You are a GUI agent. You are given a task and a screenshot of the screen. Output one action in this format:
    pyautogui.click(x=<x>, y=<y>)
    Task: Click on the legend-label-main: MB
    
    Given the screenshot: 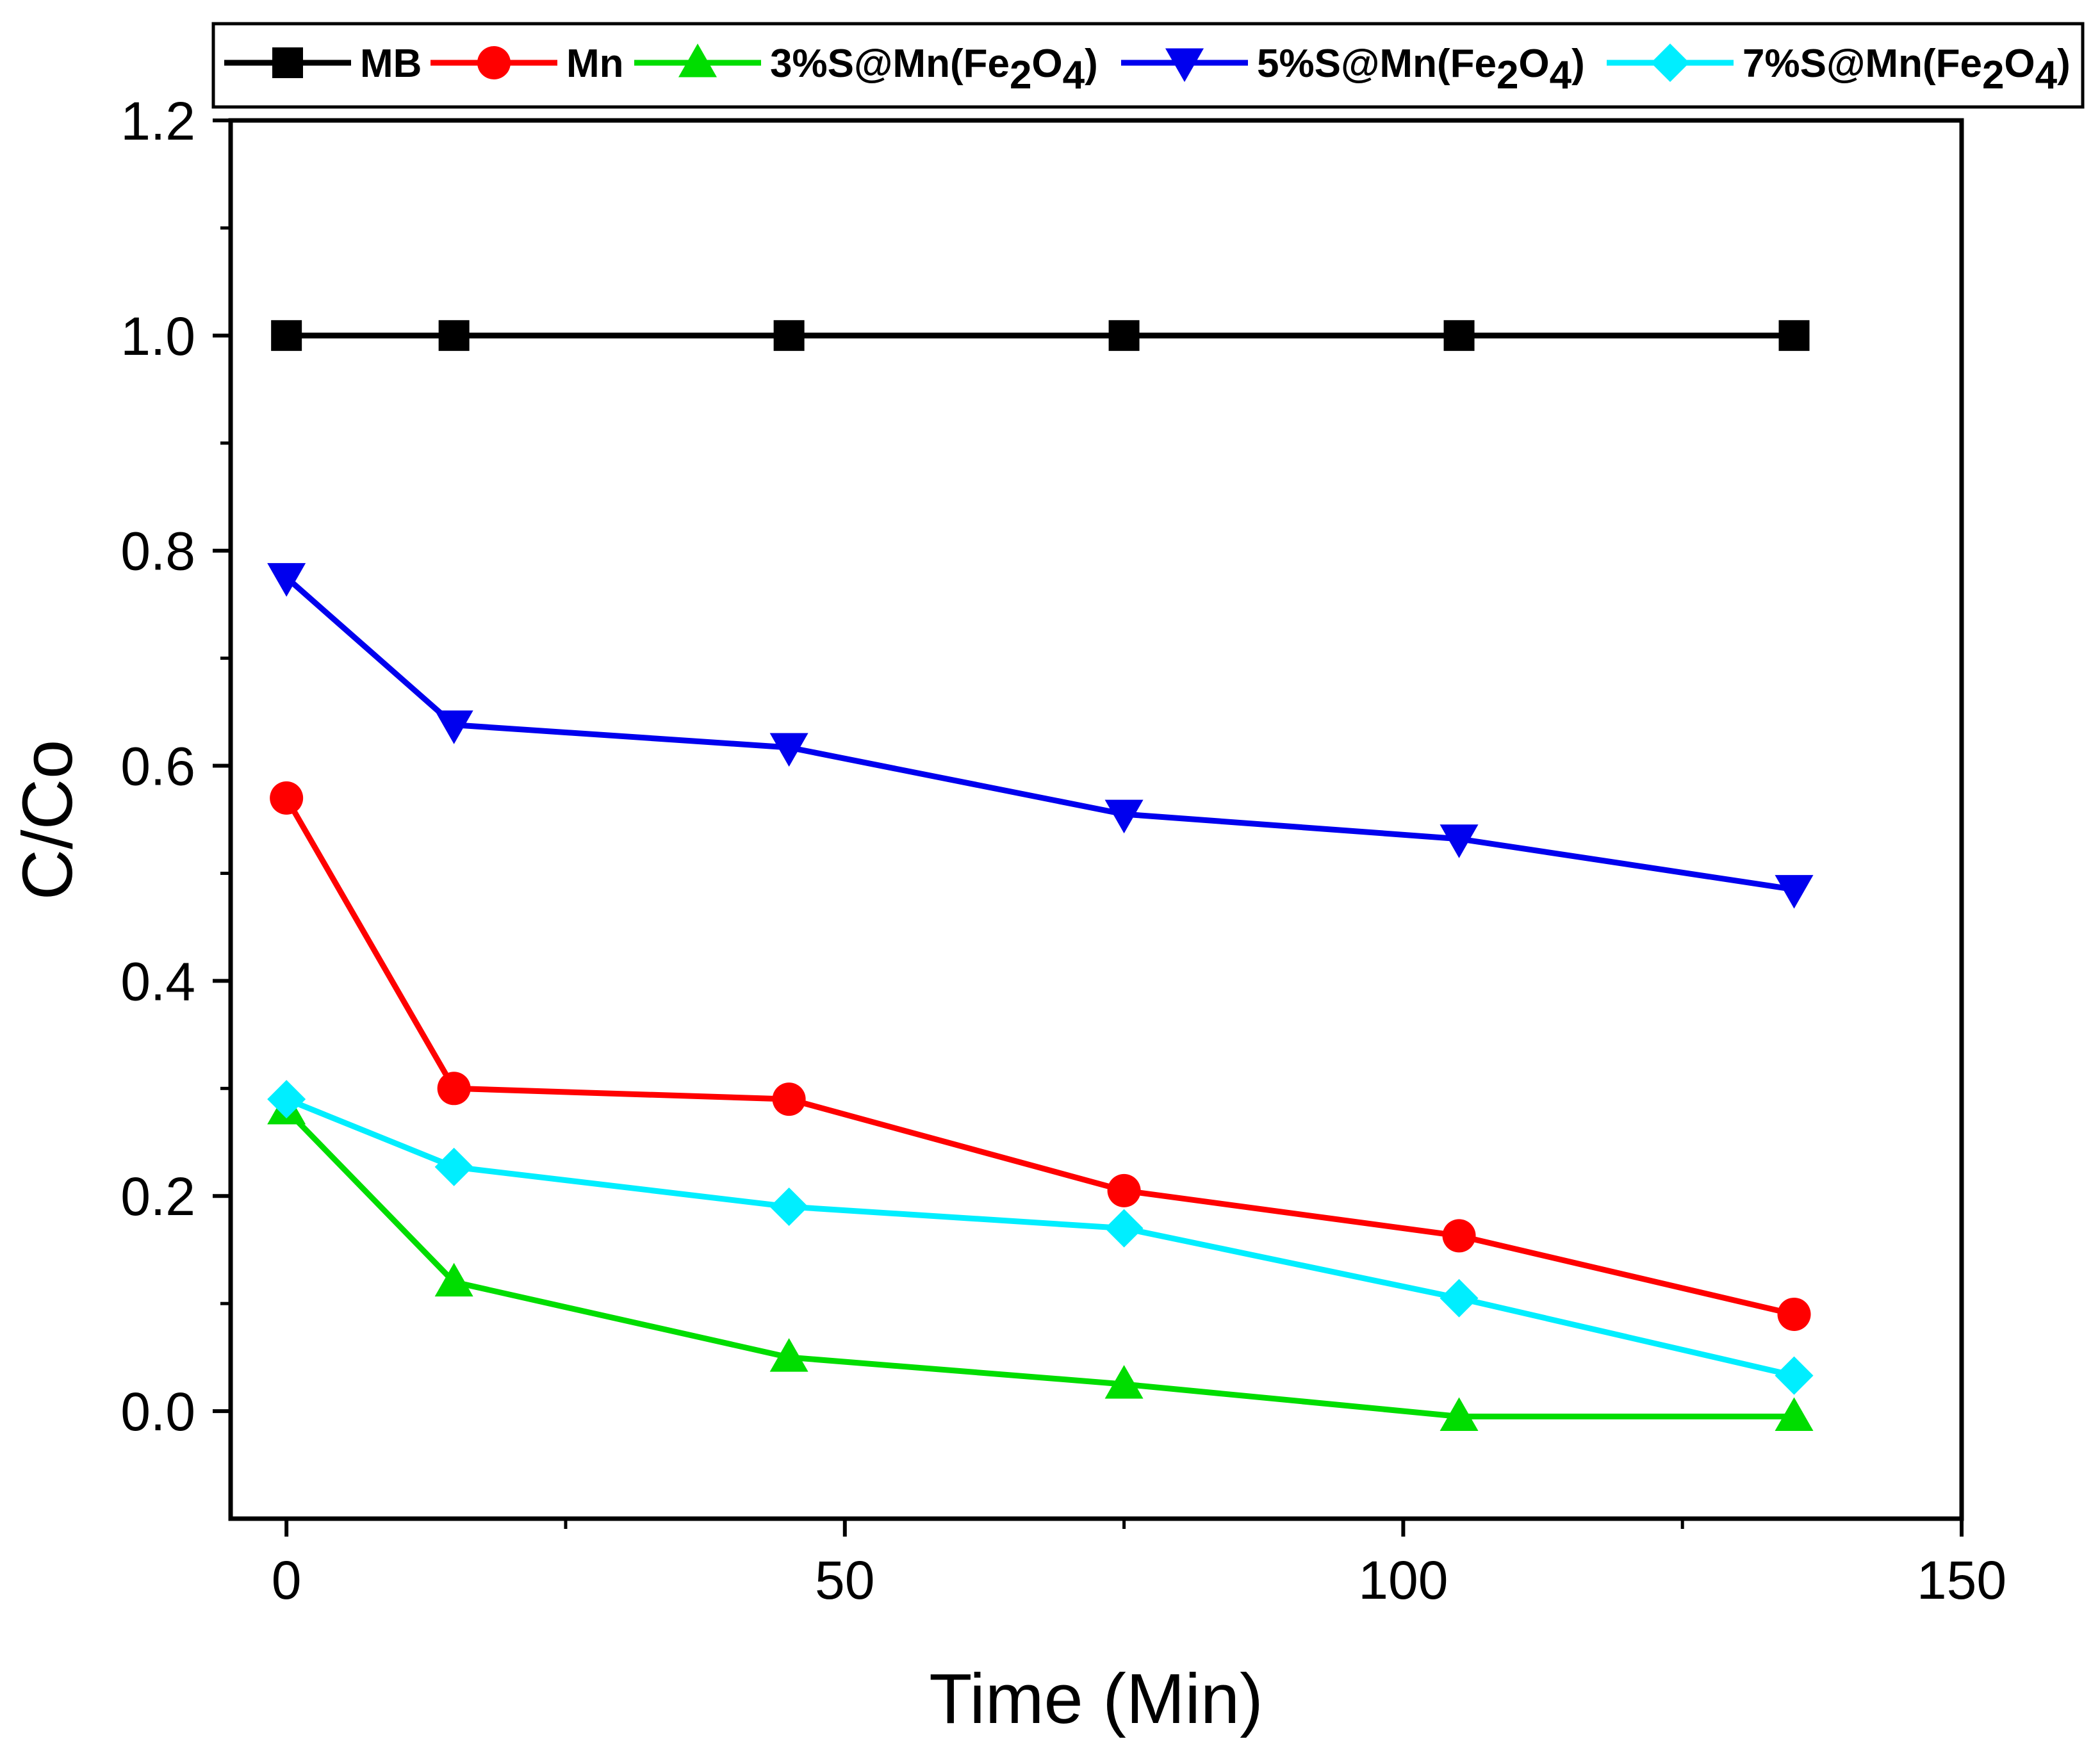 What is the action you would take?
    pyautogui.click(x=391, y=64)
    